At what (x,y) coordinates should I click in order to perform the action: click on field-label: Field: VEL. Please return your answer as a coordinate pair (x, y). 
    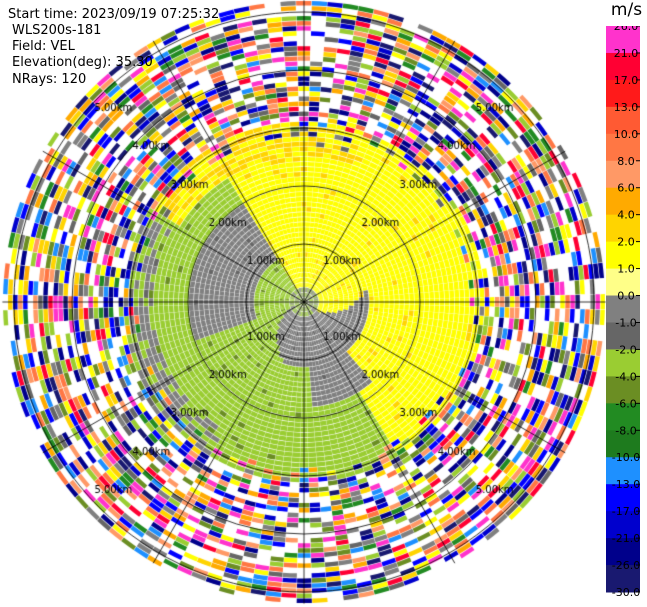
    Looking at the image, I should click on (43, 46).